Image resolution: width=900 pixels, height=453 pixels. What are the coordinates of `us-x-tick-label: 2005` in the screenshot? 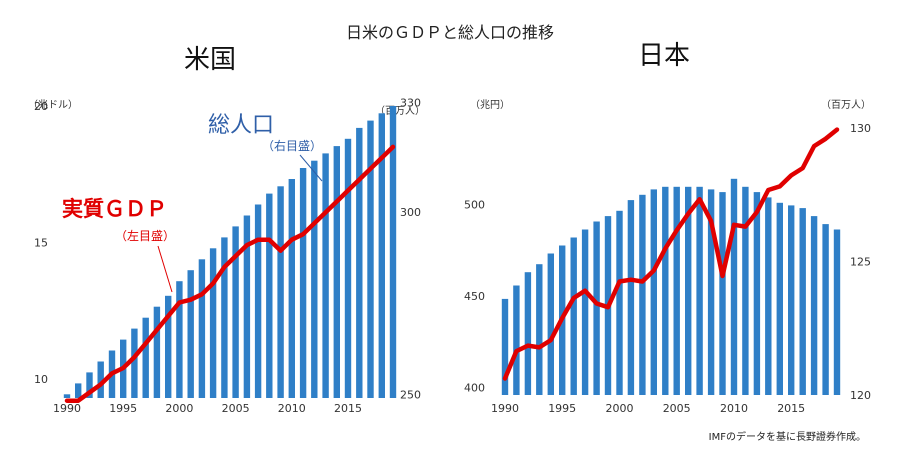 It's located at (236, 408).